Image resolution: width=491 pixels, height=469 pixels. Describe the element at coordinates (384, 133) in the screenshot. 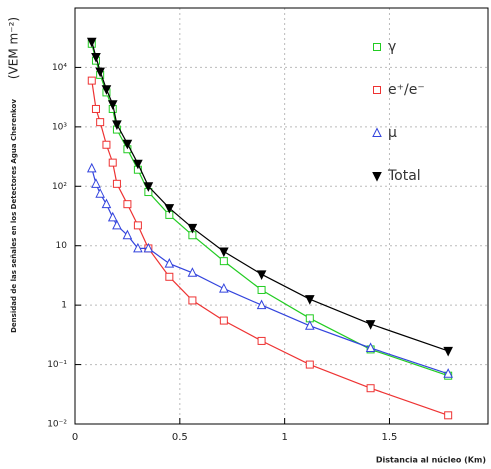

I see `legend-entry: μ` at that location.